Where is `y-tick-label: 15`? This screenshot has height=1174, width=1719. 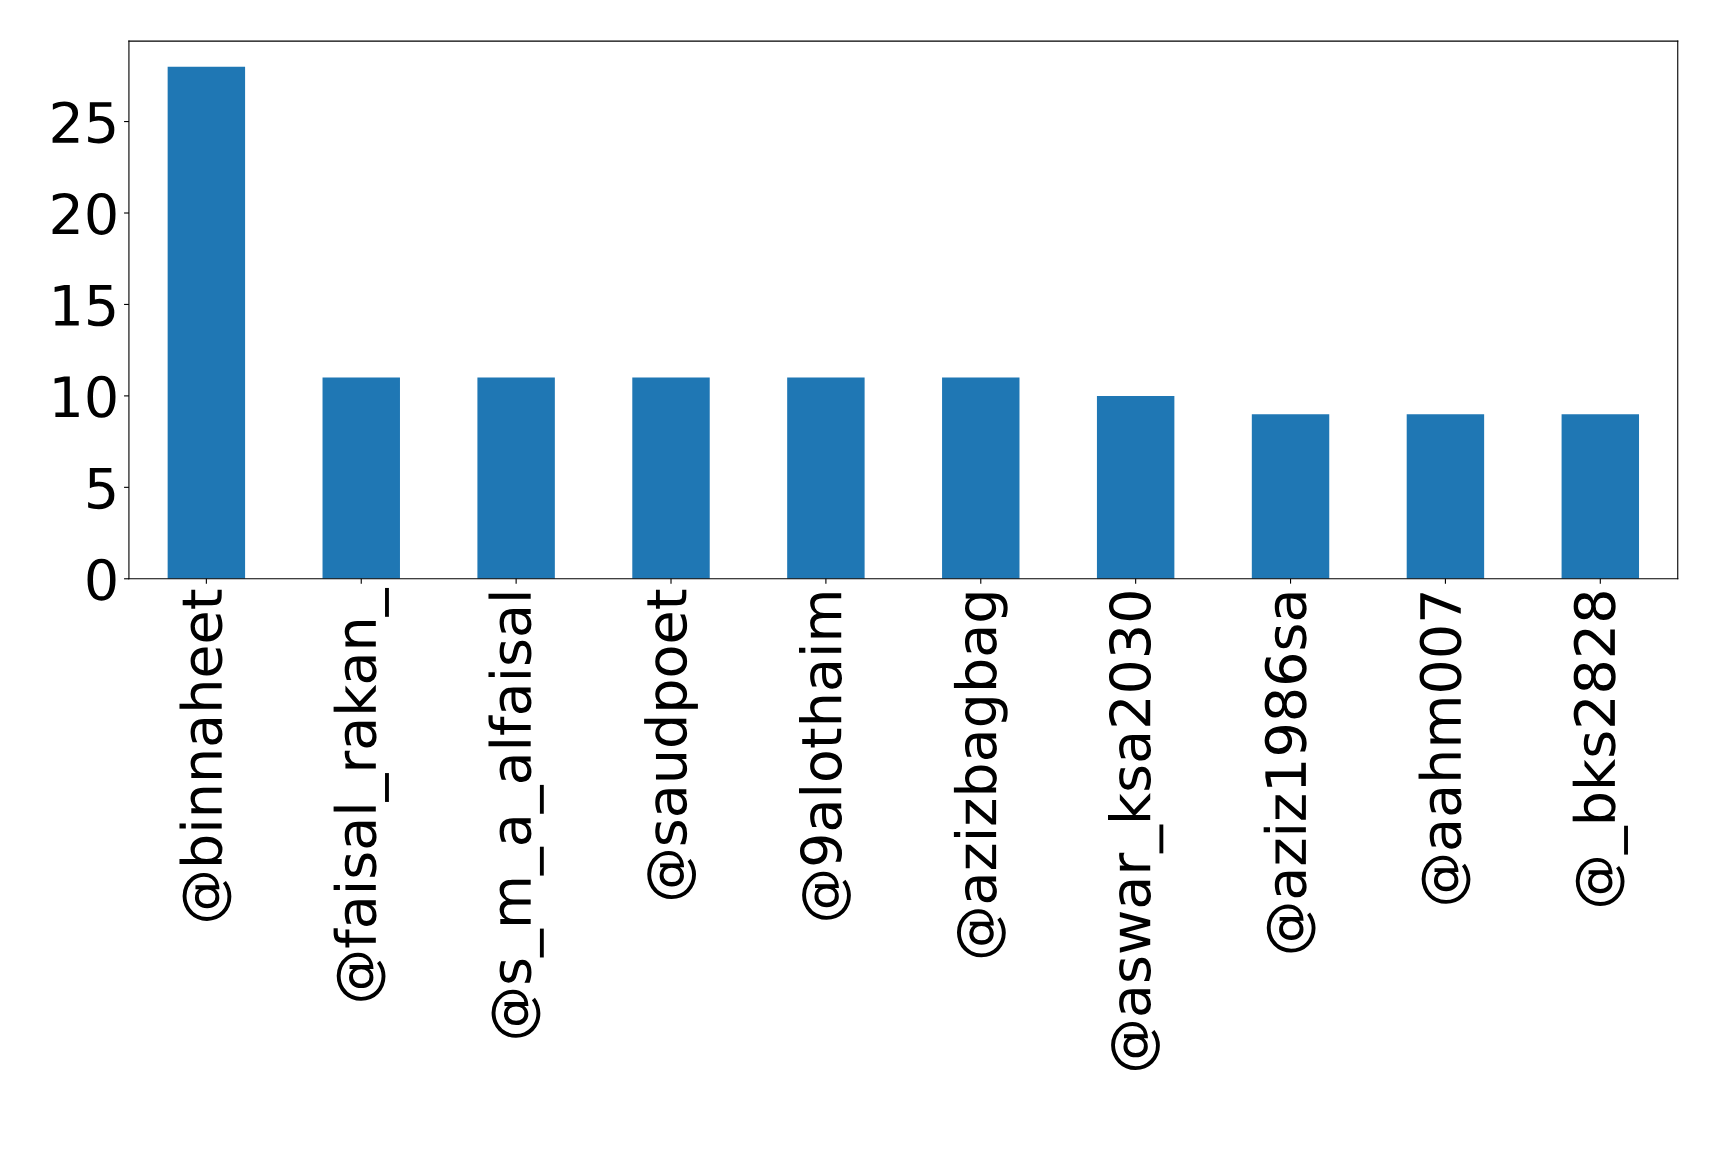
y-tick-label: 15 is located at coordinates (84, 306).